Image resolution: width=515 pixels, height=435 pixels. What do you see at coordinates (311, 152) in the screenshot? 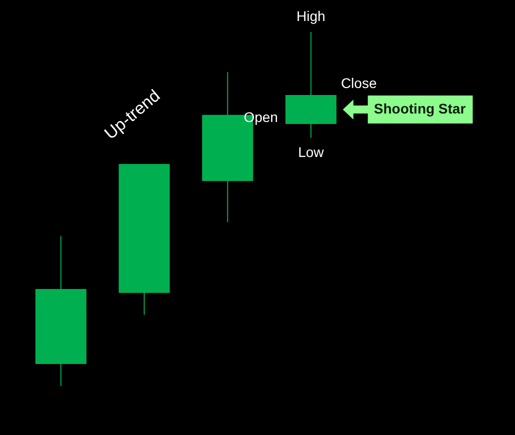
I see `annotation: Low` at bounding box center [311, 152].